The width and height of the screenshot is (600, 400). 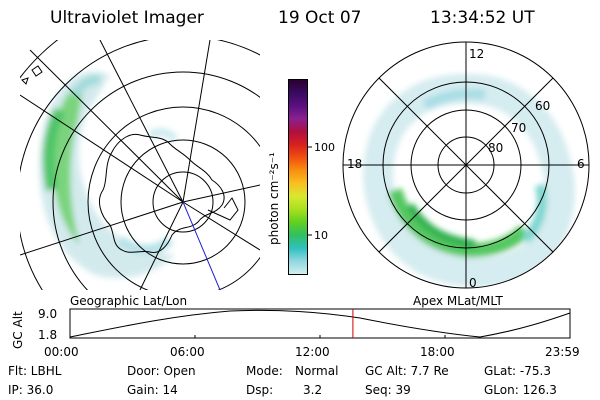 What do you see at coordinates (388, 390) in the screenshot?
I see `seq-status: Seq: 39` at bounding box center [388, 390].